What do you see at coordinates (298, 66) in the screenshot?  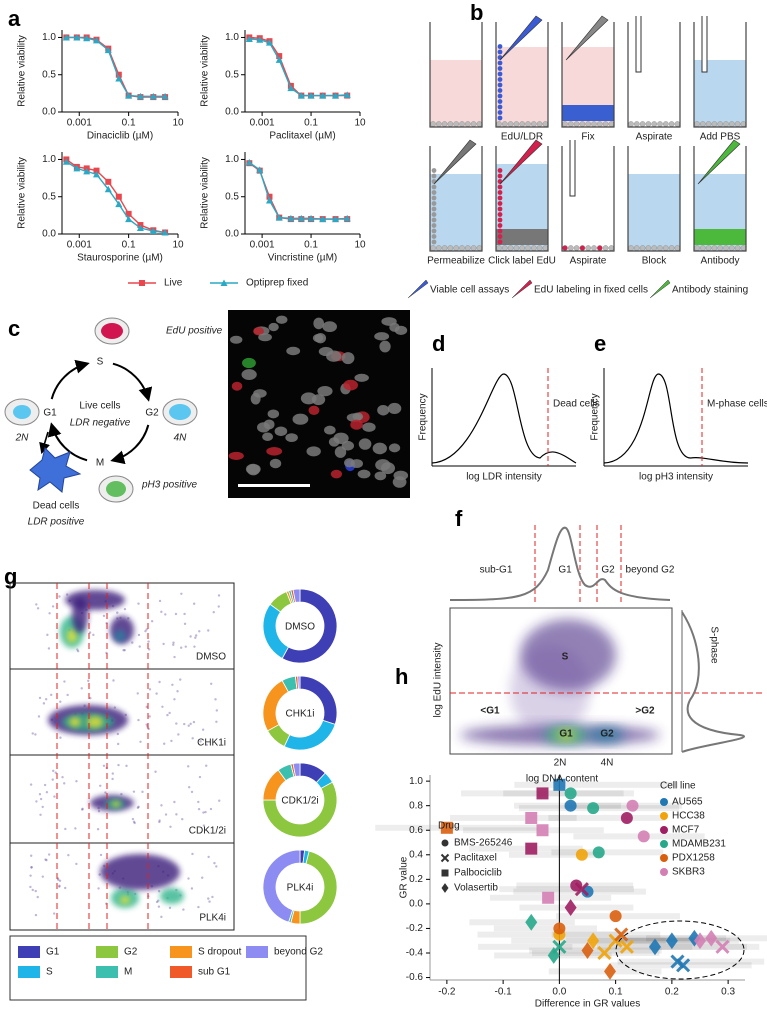 I see `fit-line` at bounding box center [298, 66].